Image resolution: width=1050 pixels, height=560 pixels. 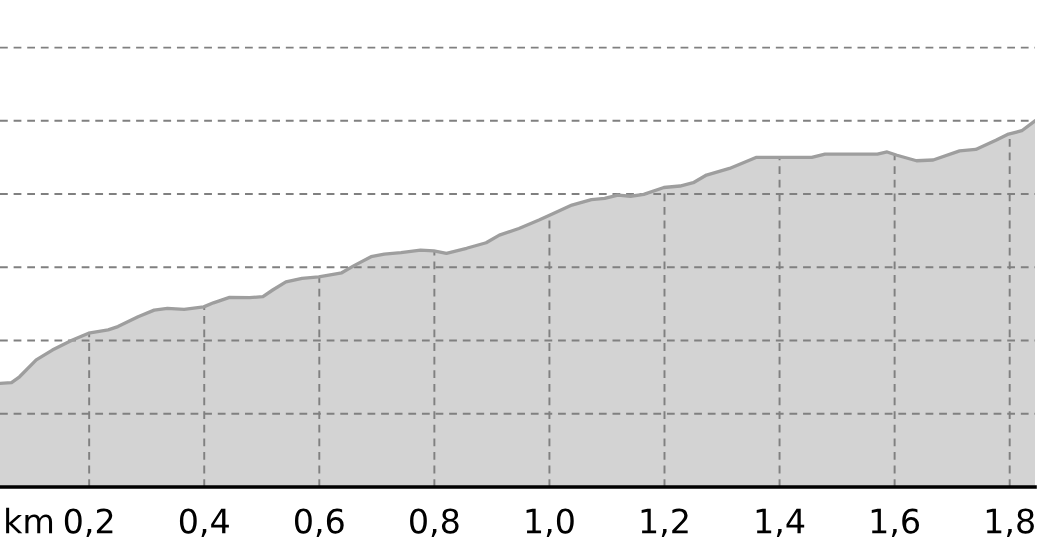 I want to click on x-tick-label: 1,6, so click(x=895, y=523).